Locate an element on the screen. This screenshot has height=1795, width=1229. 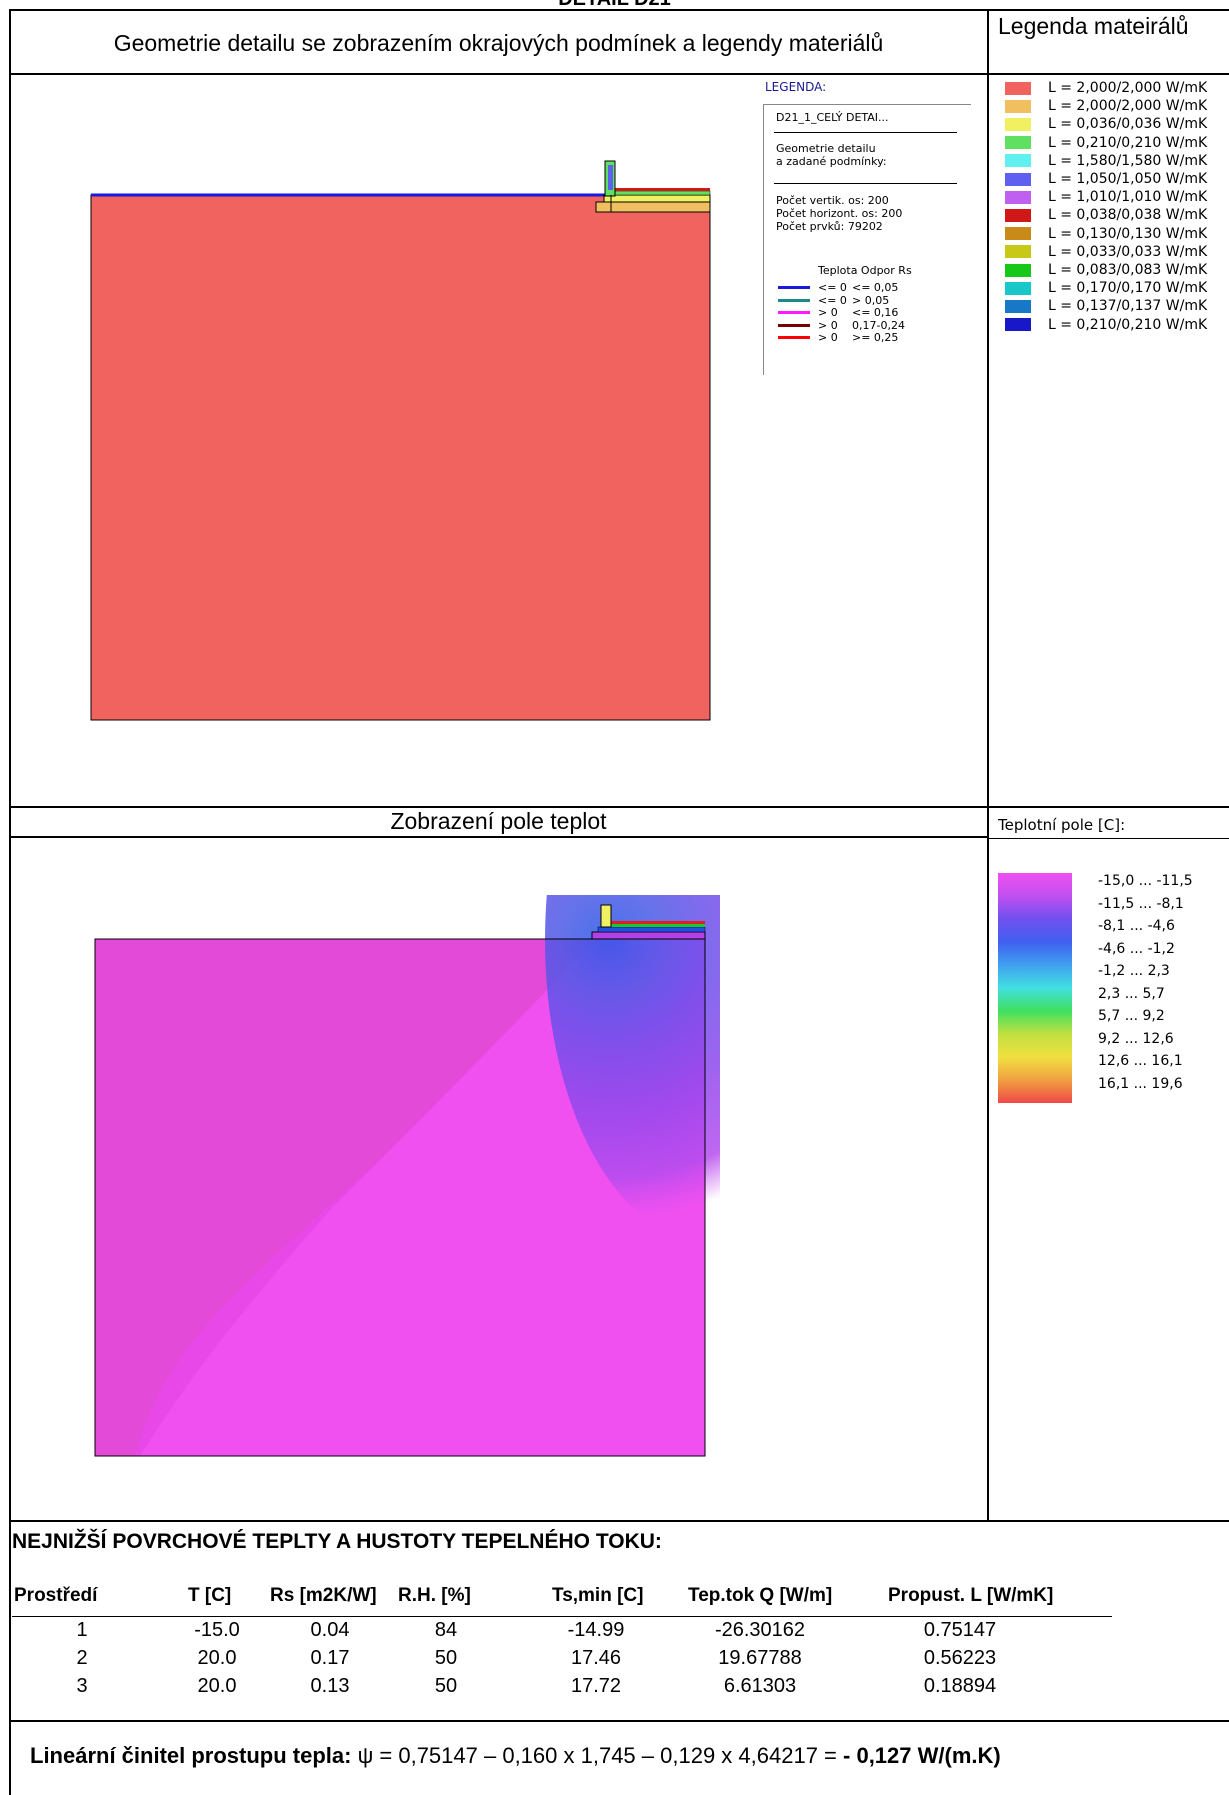
material-label: L = 0,130/0,130 W/mK is located at coordinates (1128, 233).